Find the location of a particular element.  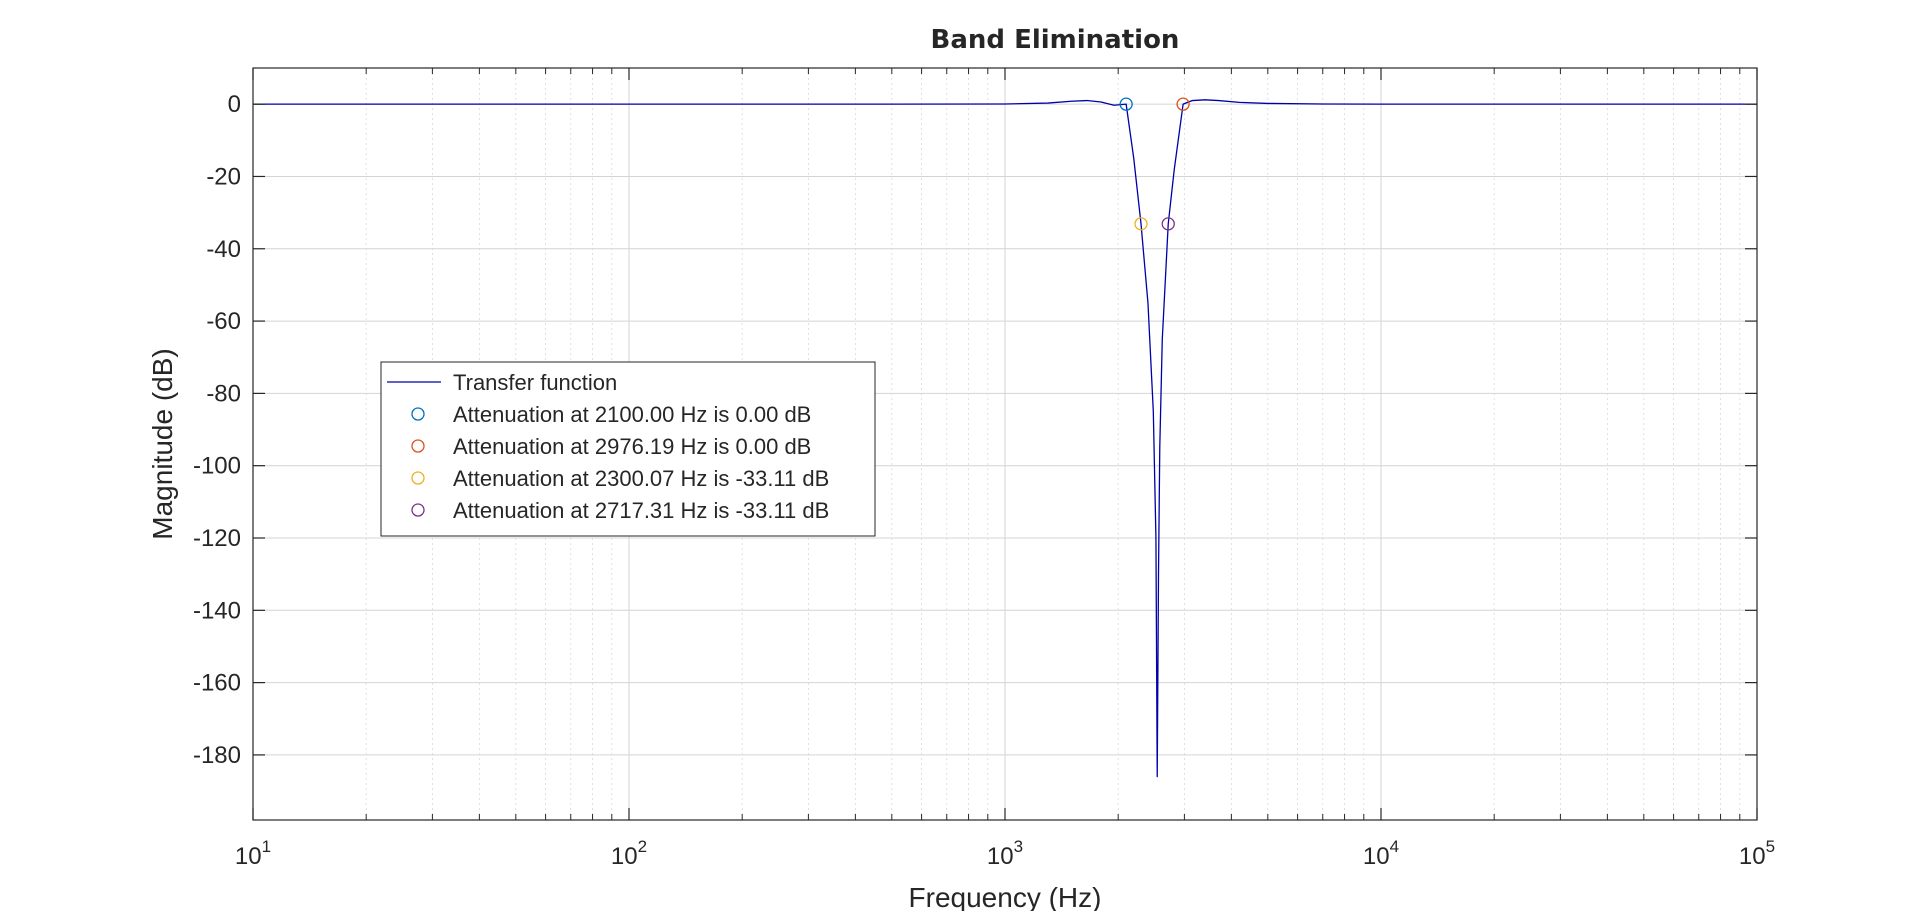

legend-entry-label: Transfer function is located at coordinates (535, 382).